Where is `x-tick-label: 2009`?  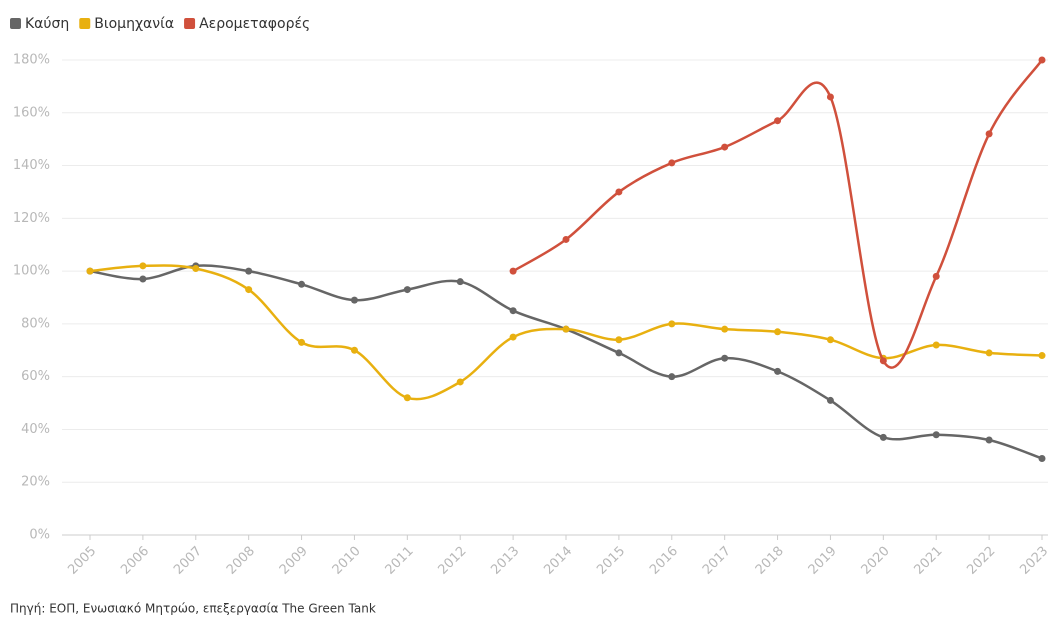
x-tick-label: 2009 is located at coordinates (294, 561).